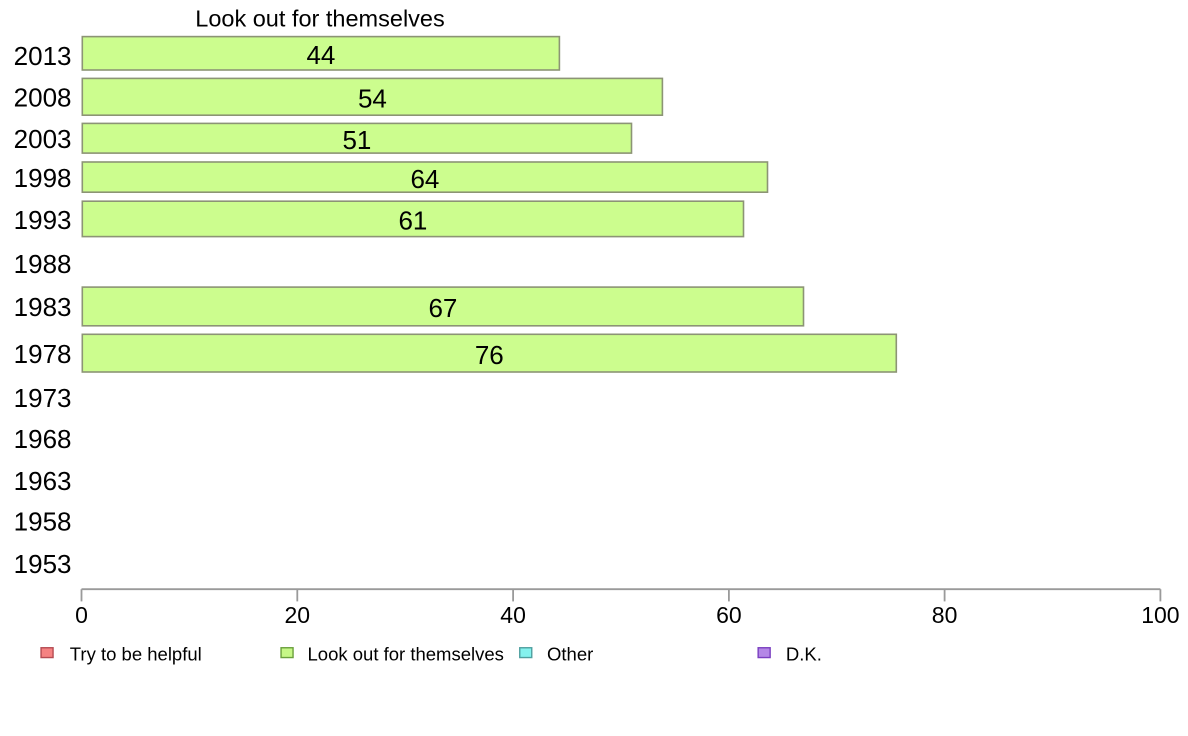 Image resolution: width=1188 pixels, height=736 pixels. Describe the element at coordinates (81, 615) in the screenshot. I see `svg-text: 0` at that location.